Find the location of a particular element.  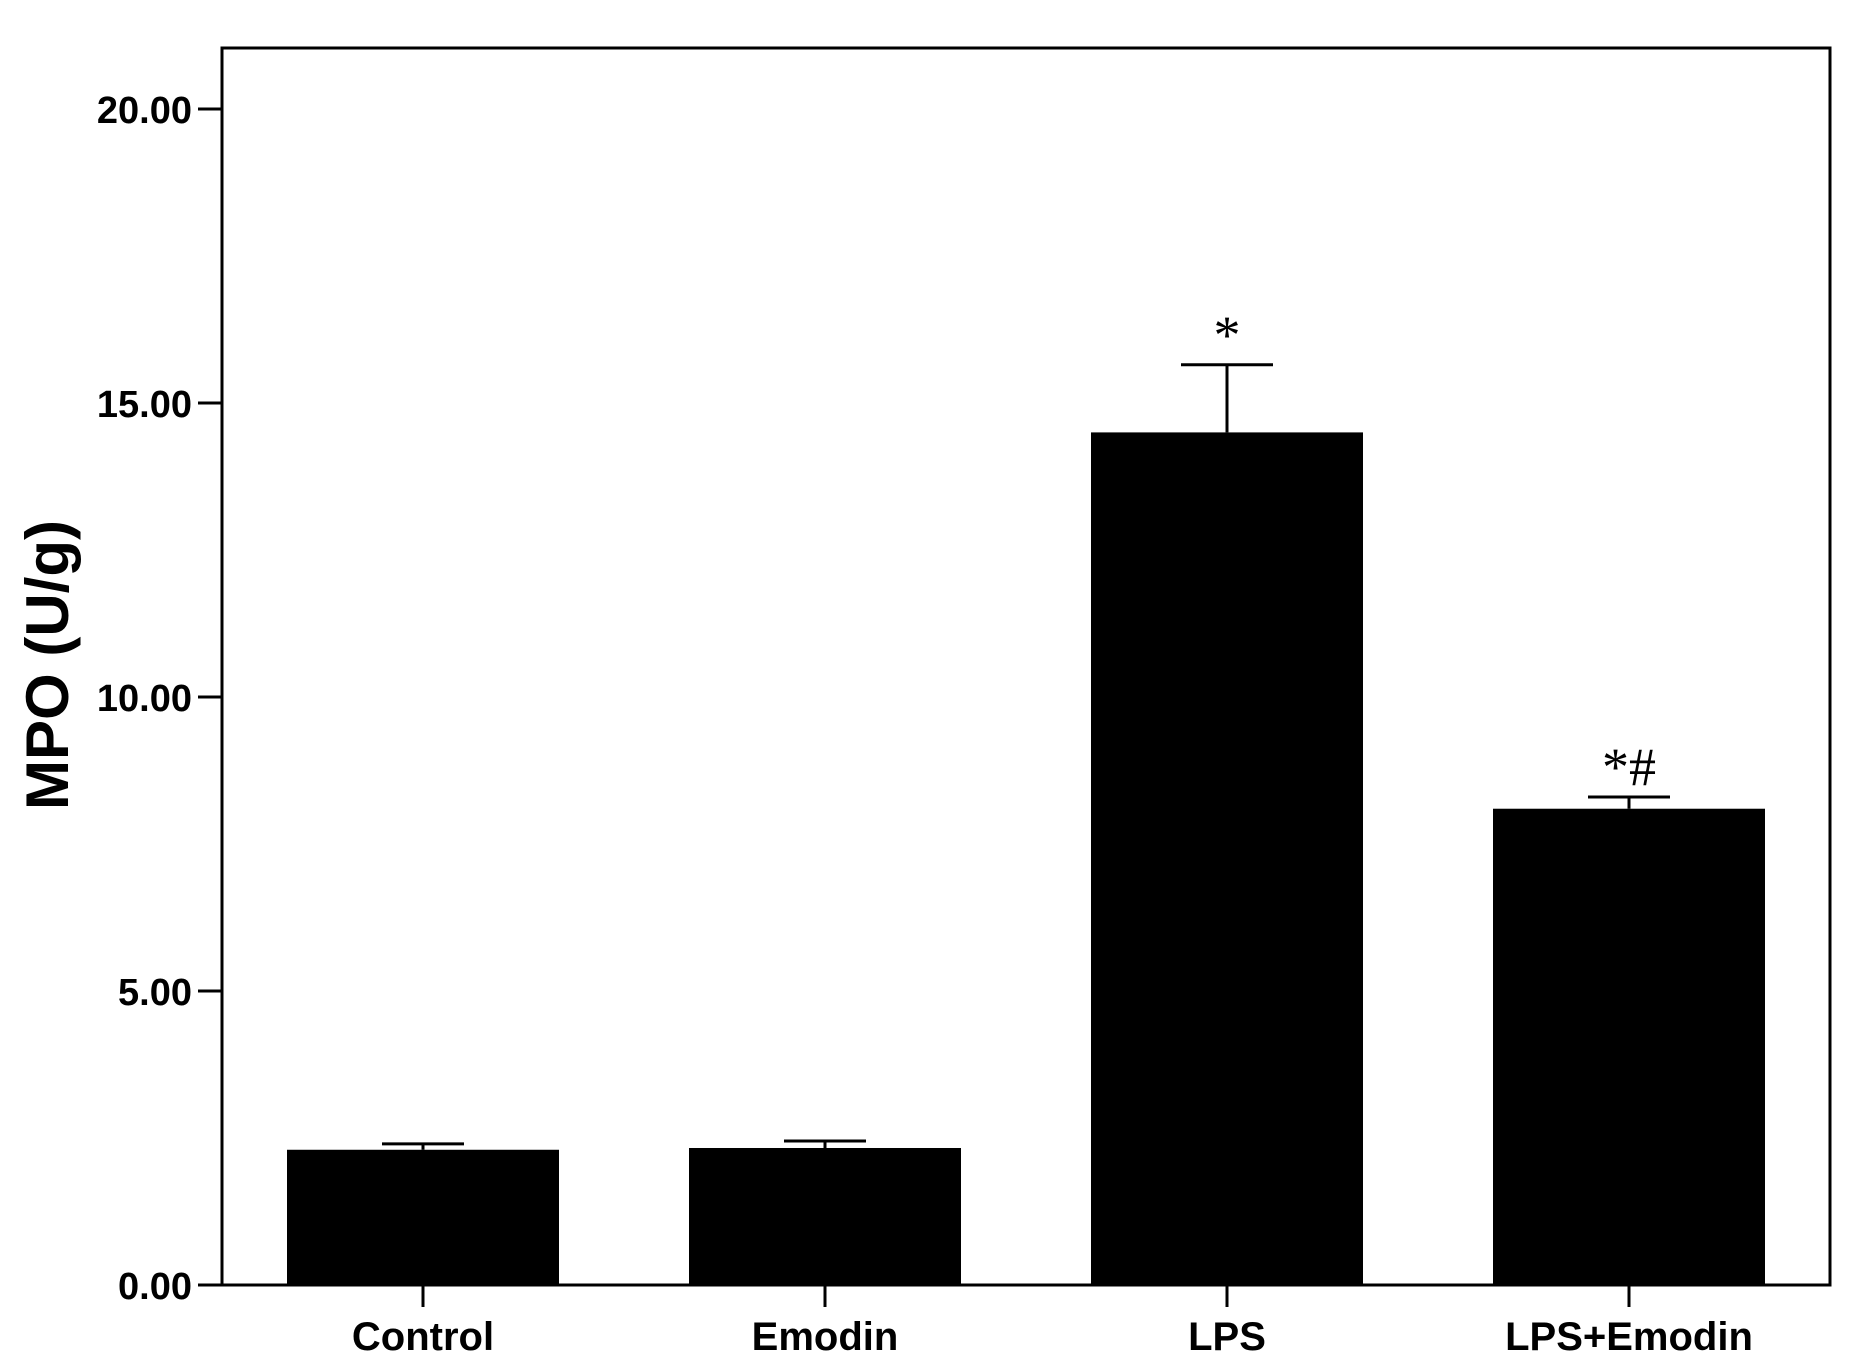

x-tick-label: LPS+Emodin is located at coordinates (1629, 1337).